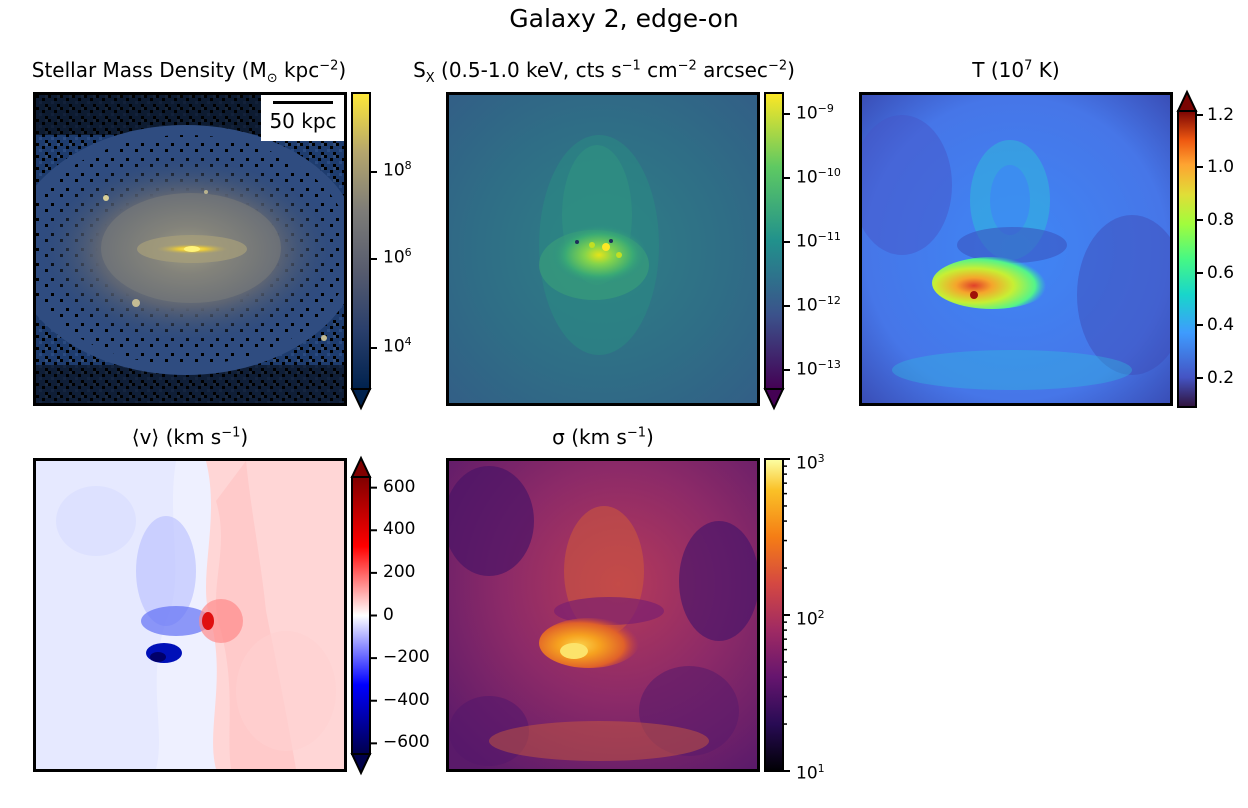 This screenshot has height=808, width=1248. I want to click on scalebar-box: 50 kpc, so click(302, 118).